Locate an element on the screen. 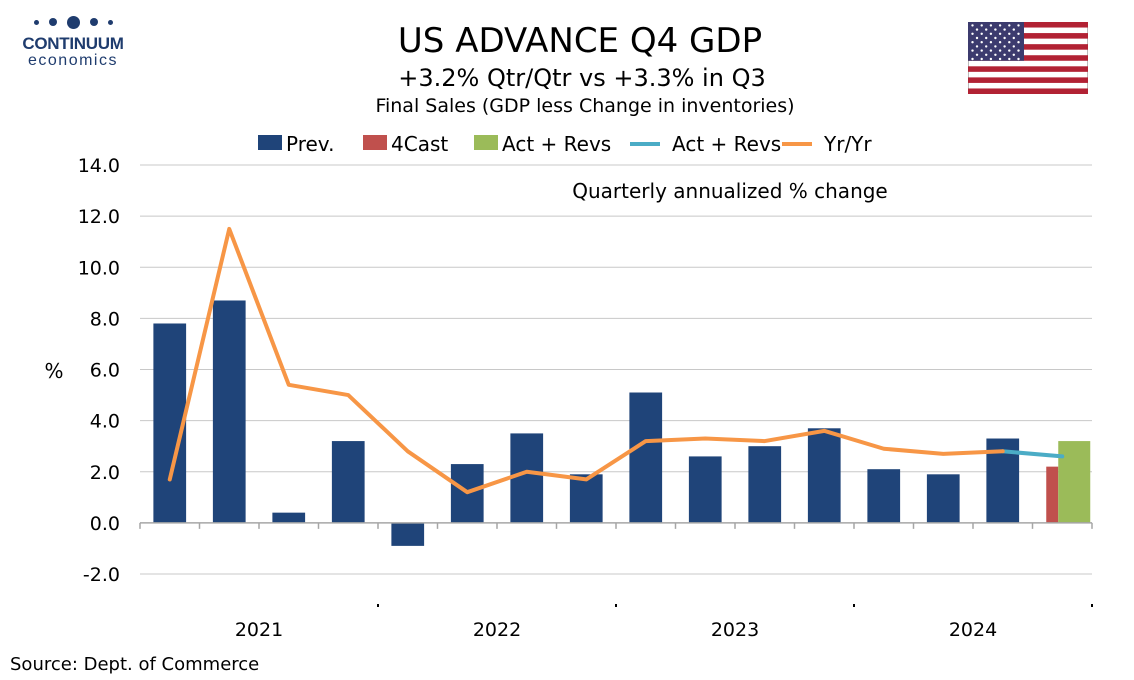  y-axis-label: % is located at coordinates (53, 371).